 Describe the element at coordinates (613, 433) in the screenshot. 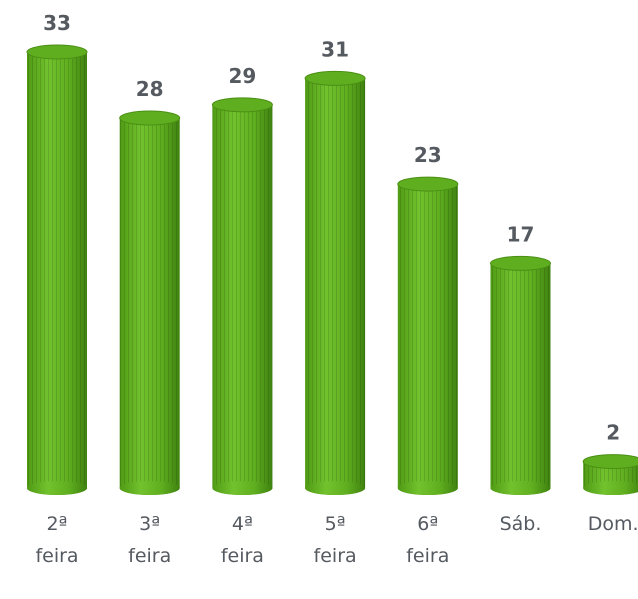

I see `value-label: 2` at that location.